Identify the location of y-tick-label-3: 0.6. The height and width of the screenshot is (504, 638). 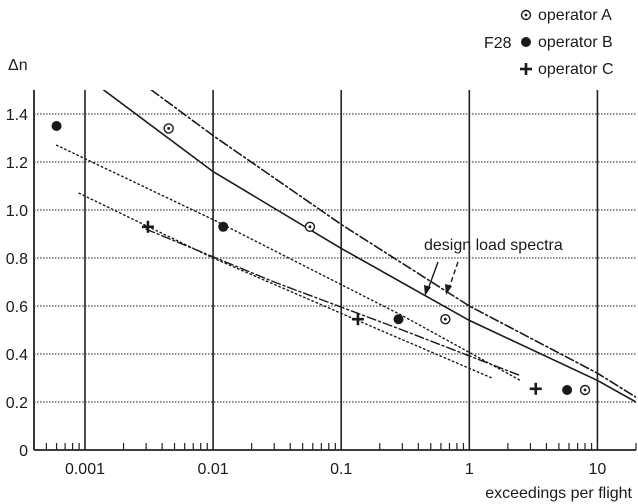
(17, 307).